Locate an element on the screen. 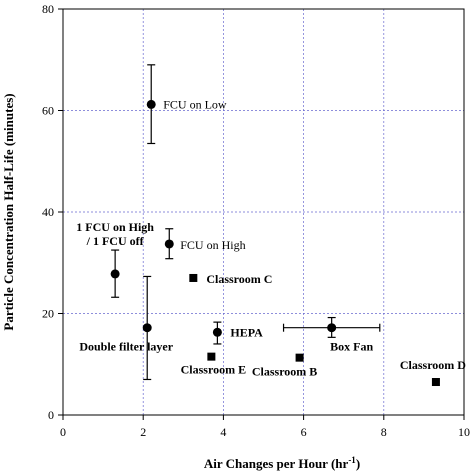 The image size is (474, 474). hepa-label: HEPA is located at coordinates (246, 332).